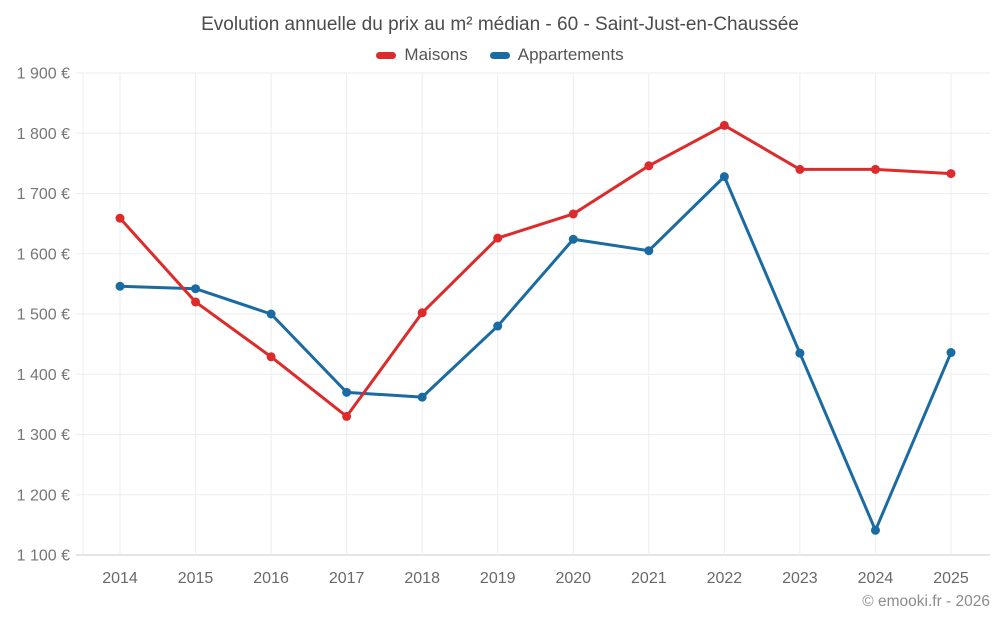 This screenshot has width=1000, height=625. What do you see at coordinates (573, 214) in the screenshot?
I see `point-maisons-2020` at bounding box center [573, 214].